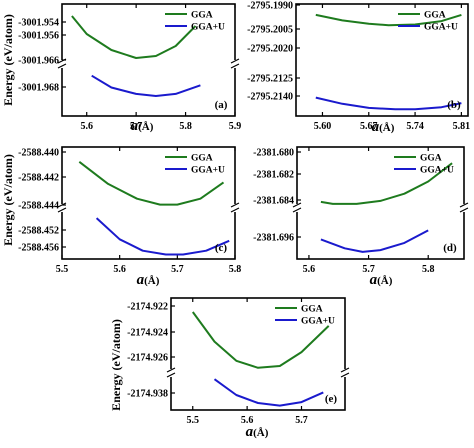 Image resolution: width=474 pixels, height=448 pixels. Describe the element at coordinates (141, 280) in the screenshot. I see `panel-c-x-axis-label-symbol: a` at that location.